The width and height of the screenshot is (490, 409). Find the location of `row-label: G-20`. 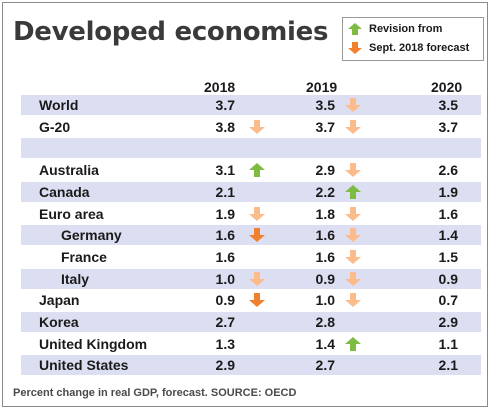

row-label: G-20 is located at coordinates (55, 126).